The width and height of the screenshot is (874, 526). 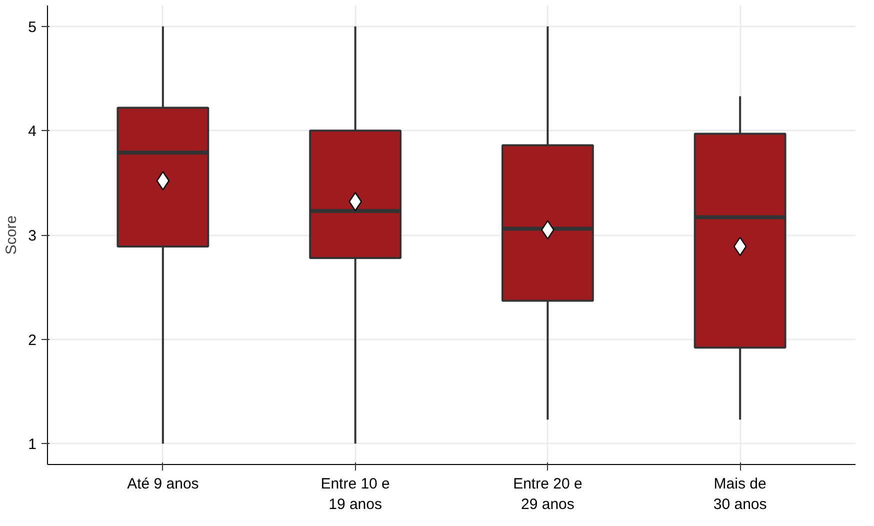 I want to click on y-tick-label: 5, so click(x=32, y=27).